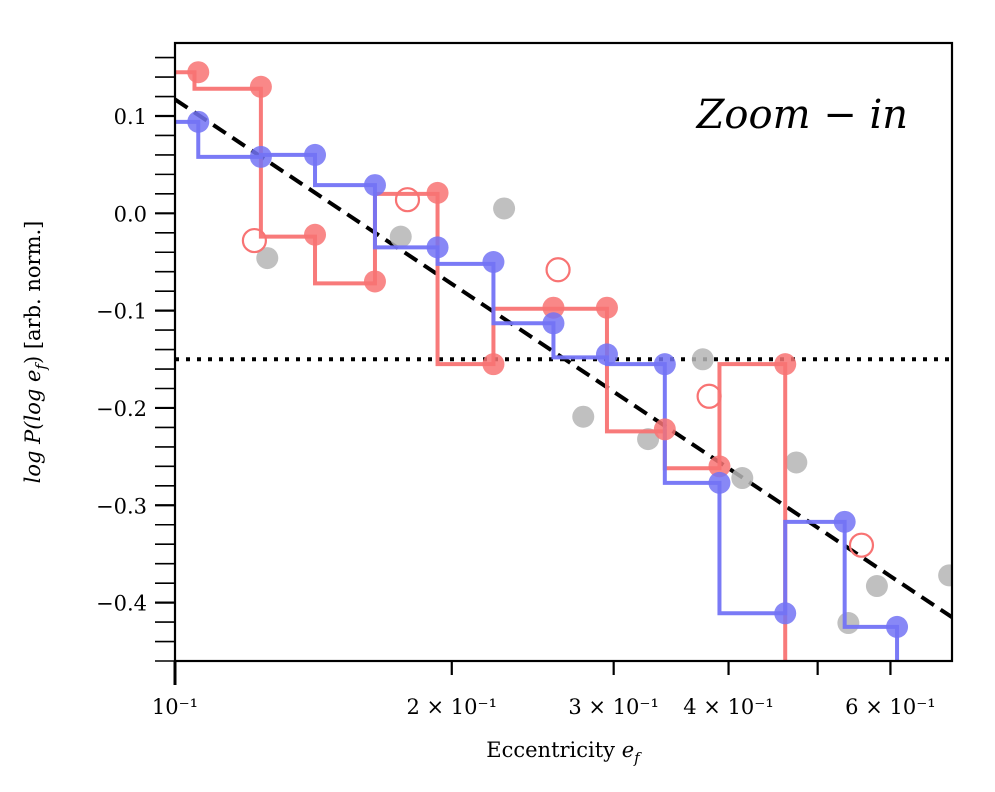  Describe the element at coordinates (121, 506) in the screenshot. I see `y-tick-label-4: −0.3` at that location.